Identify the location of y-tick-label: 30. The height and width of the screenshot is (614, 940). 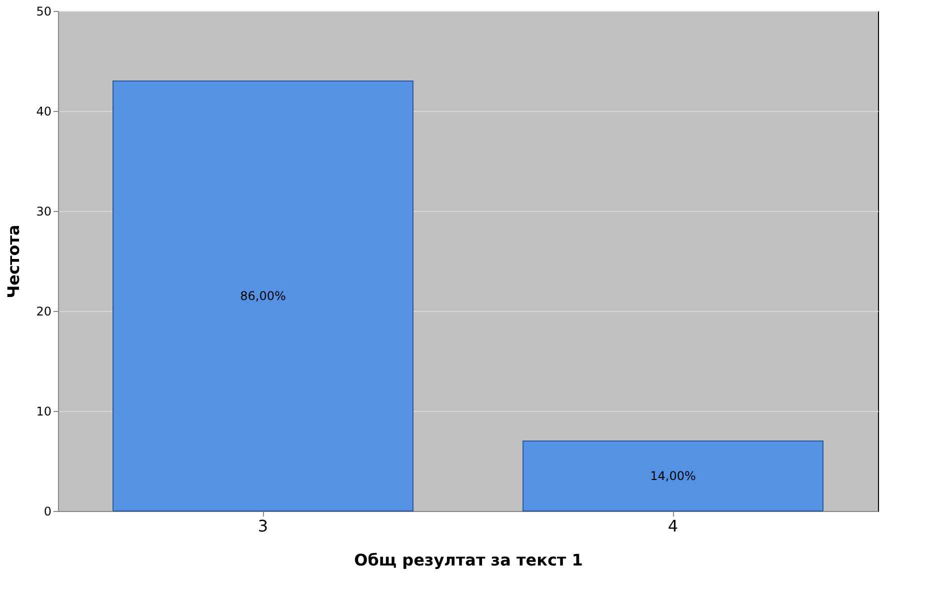
(44, 211).